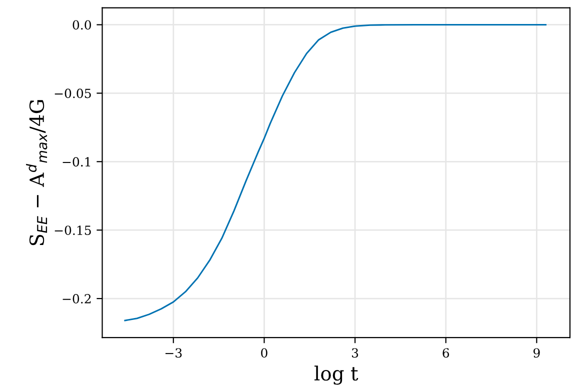 This screenshot has height=388, width=581. Describe the element at coordinates (76, 162) in the screenshot. I see `y-tick-label: −0.1` at that location.